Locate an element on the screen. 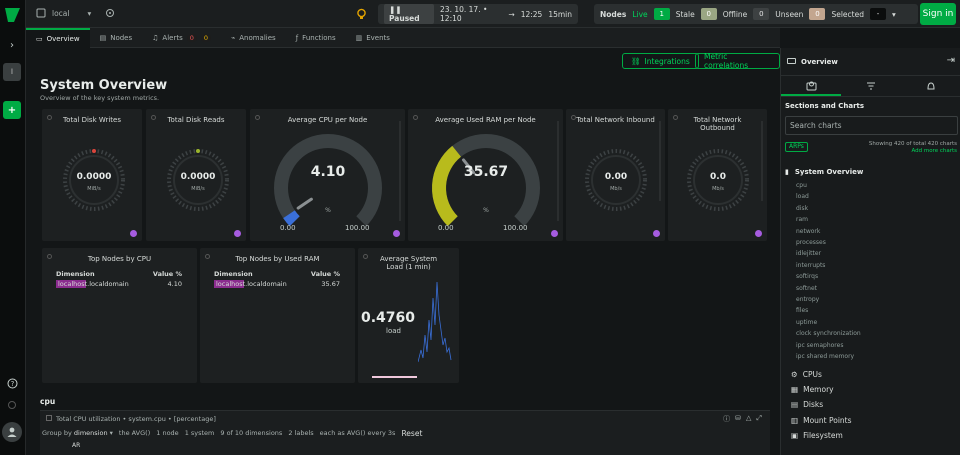 The image size is (960, 455). critical-alert-count: 0 is located at coordinates (191, 38).